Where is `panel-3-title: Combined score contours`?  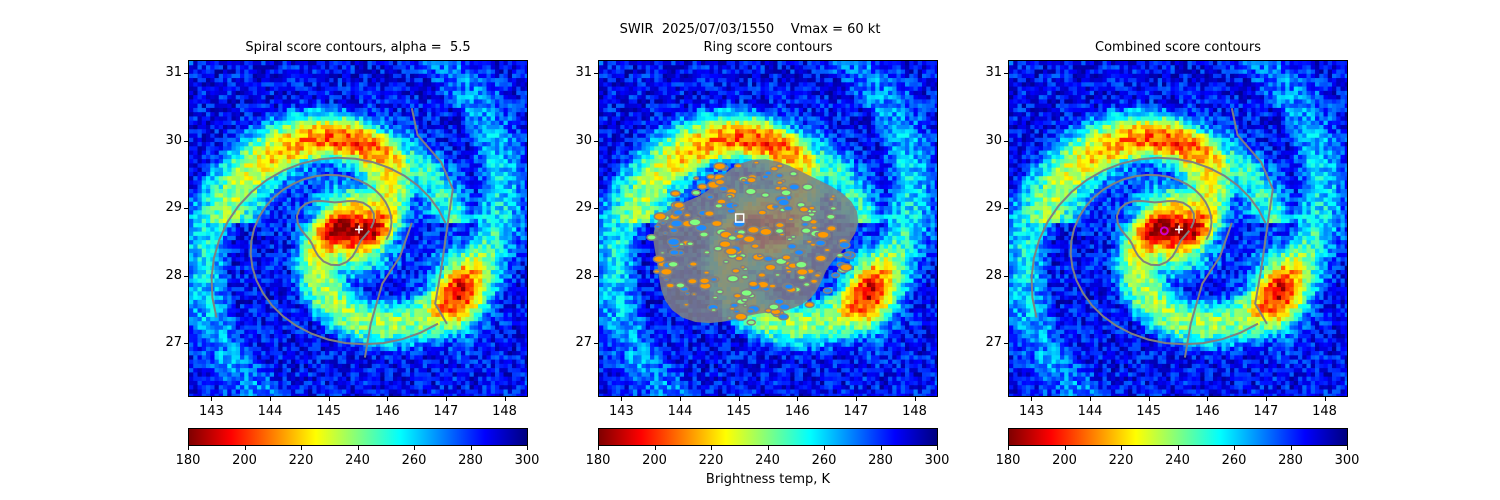 panel-3-title: Combined score contours is located at coordinates (1178, 47).